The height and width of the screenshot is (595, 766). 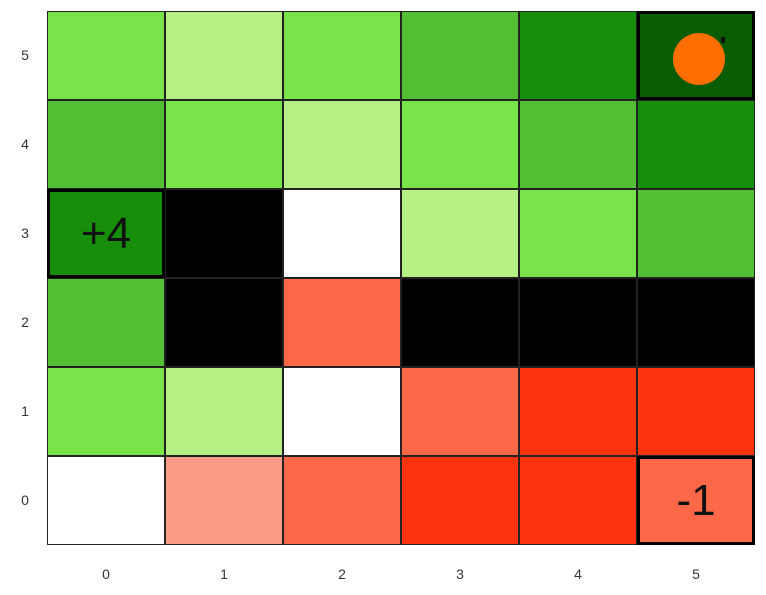 I want to click on terminal-cell, so click(x=696, y=55).